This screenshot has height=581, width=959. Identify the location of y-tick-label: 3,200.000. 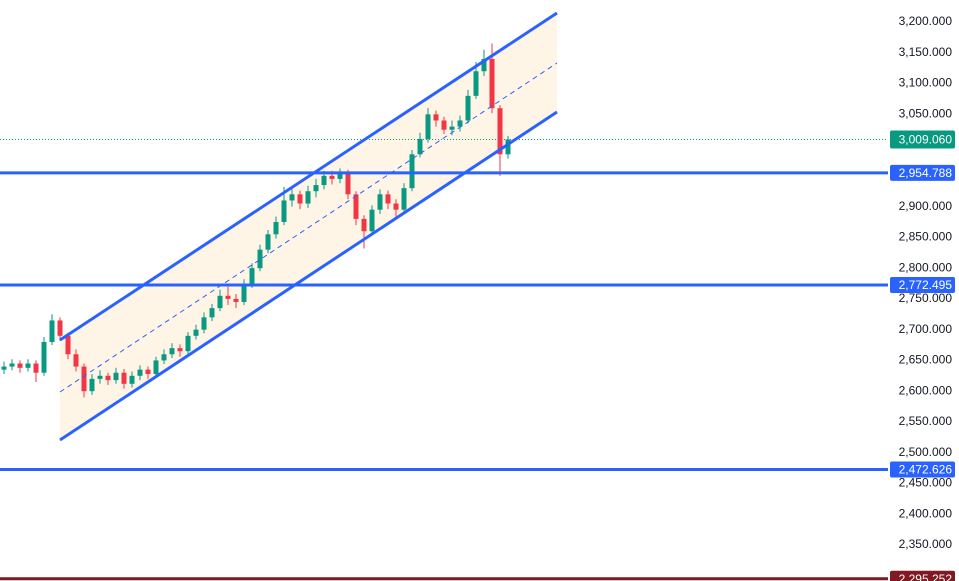
(926, 21).